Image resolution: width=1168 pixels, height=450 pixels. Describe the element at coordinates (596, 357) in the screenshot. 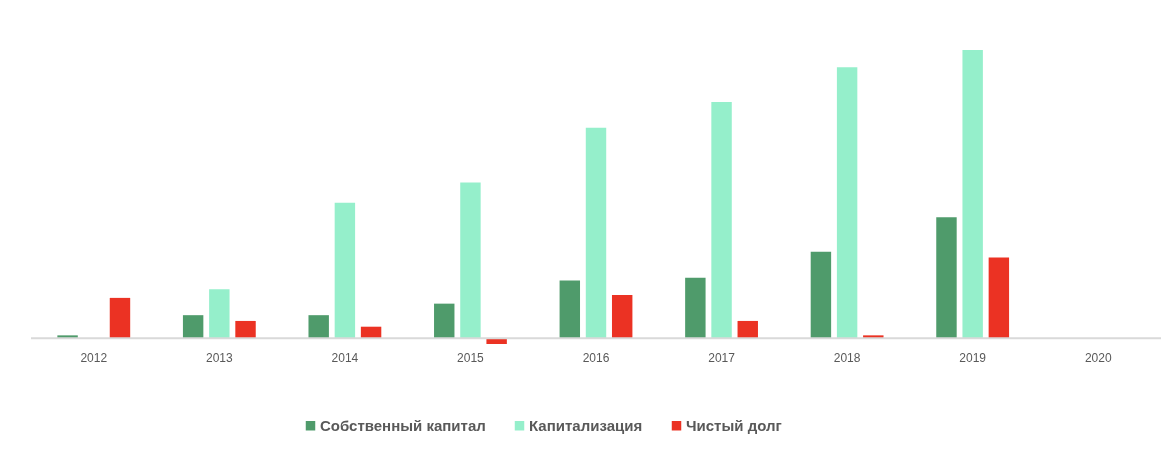

I see `x-tick-label: 2016` at that location.